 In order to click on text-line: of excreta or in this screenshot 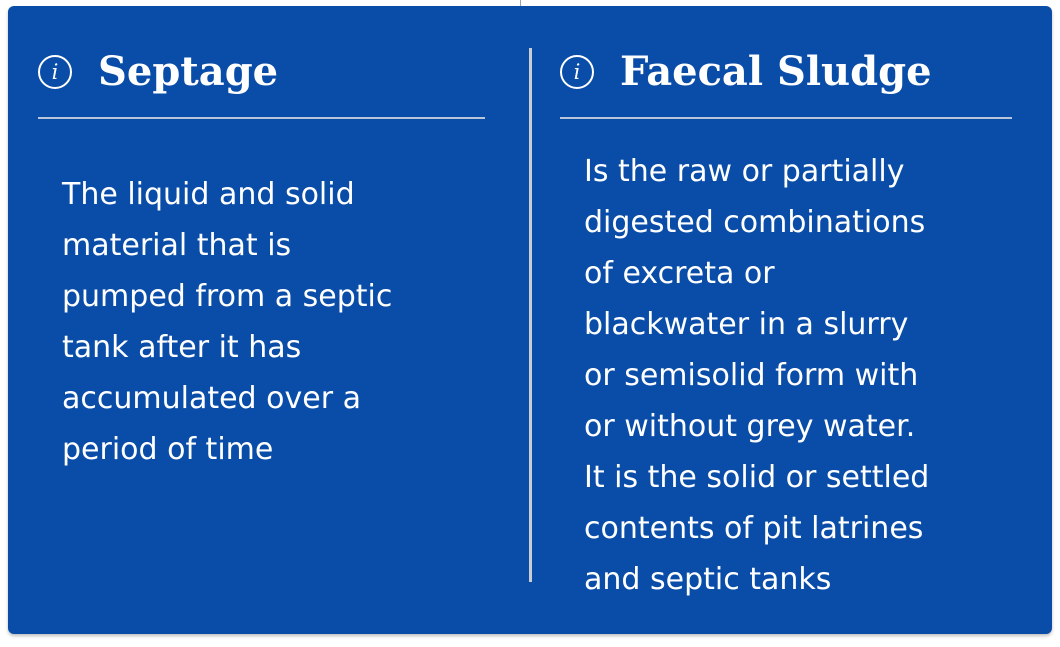, I will do `click(679, 273)`.